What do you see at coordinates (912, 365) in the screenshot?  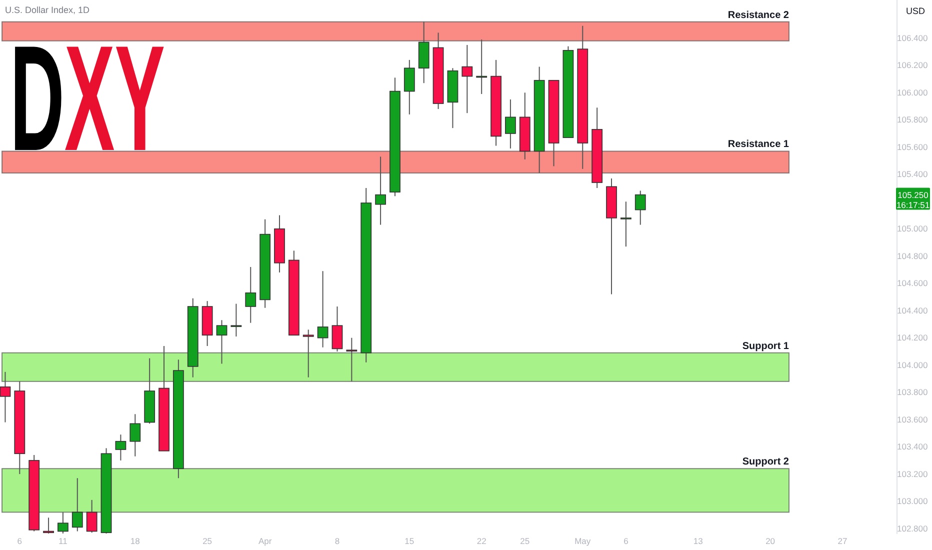 I see `y-tick-label: 104.000` at bounding box center [912, 365].